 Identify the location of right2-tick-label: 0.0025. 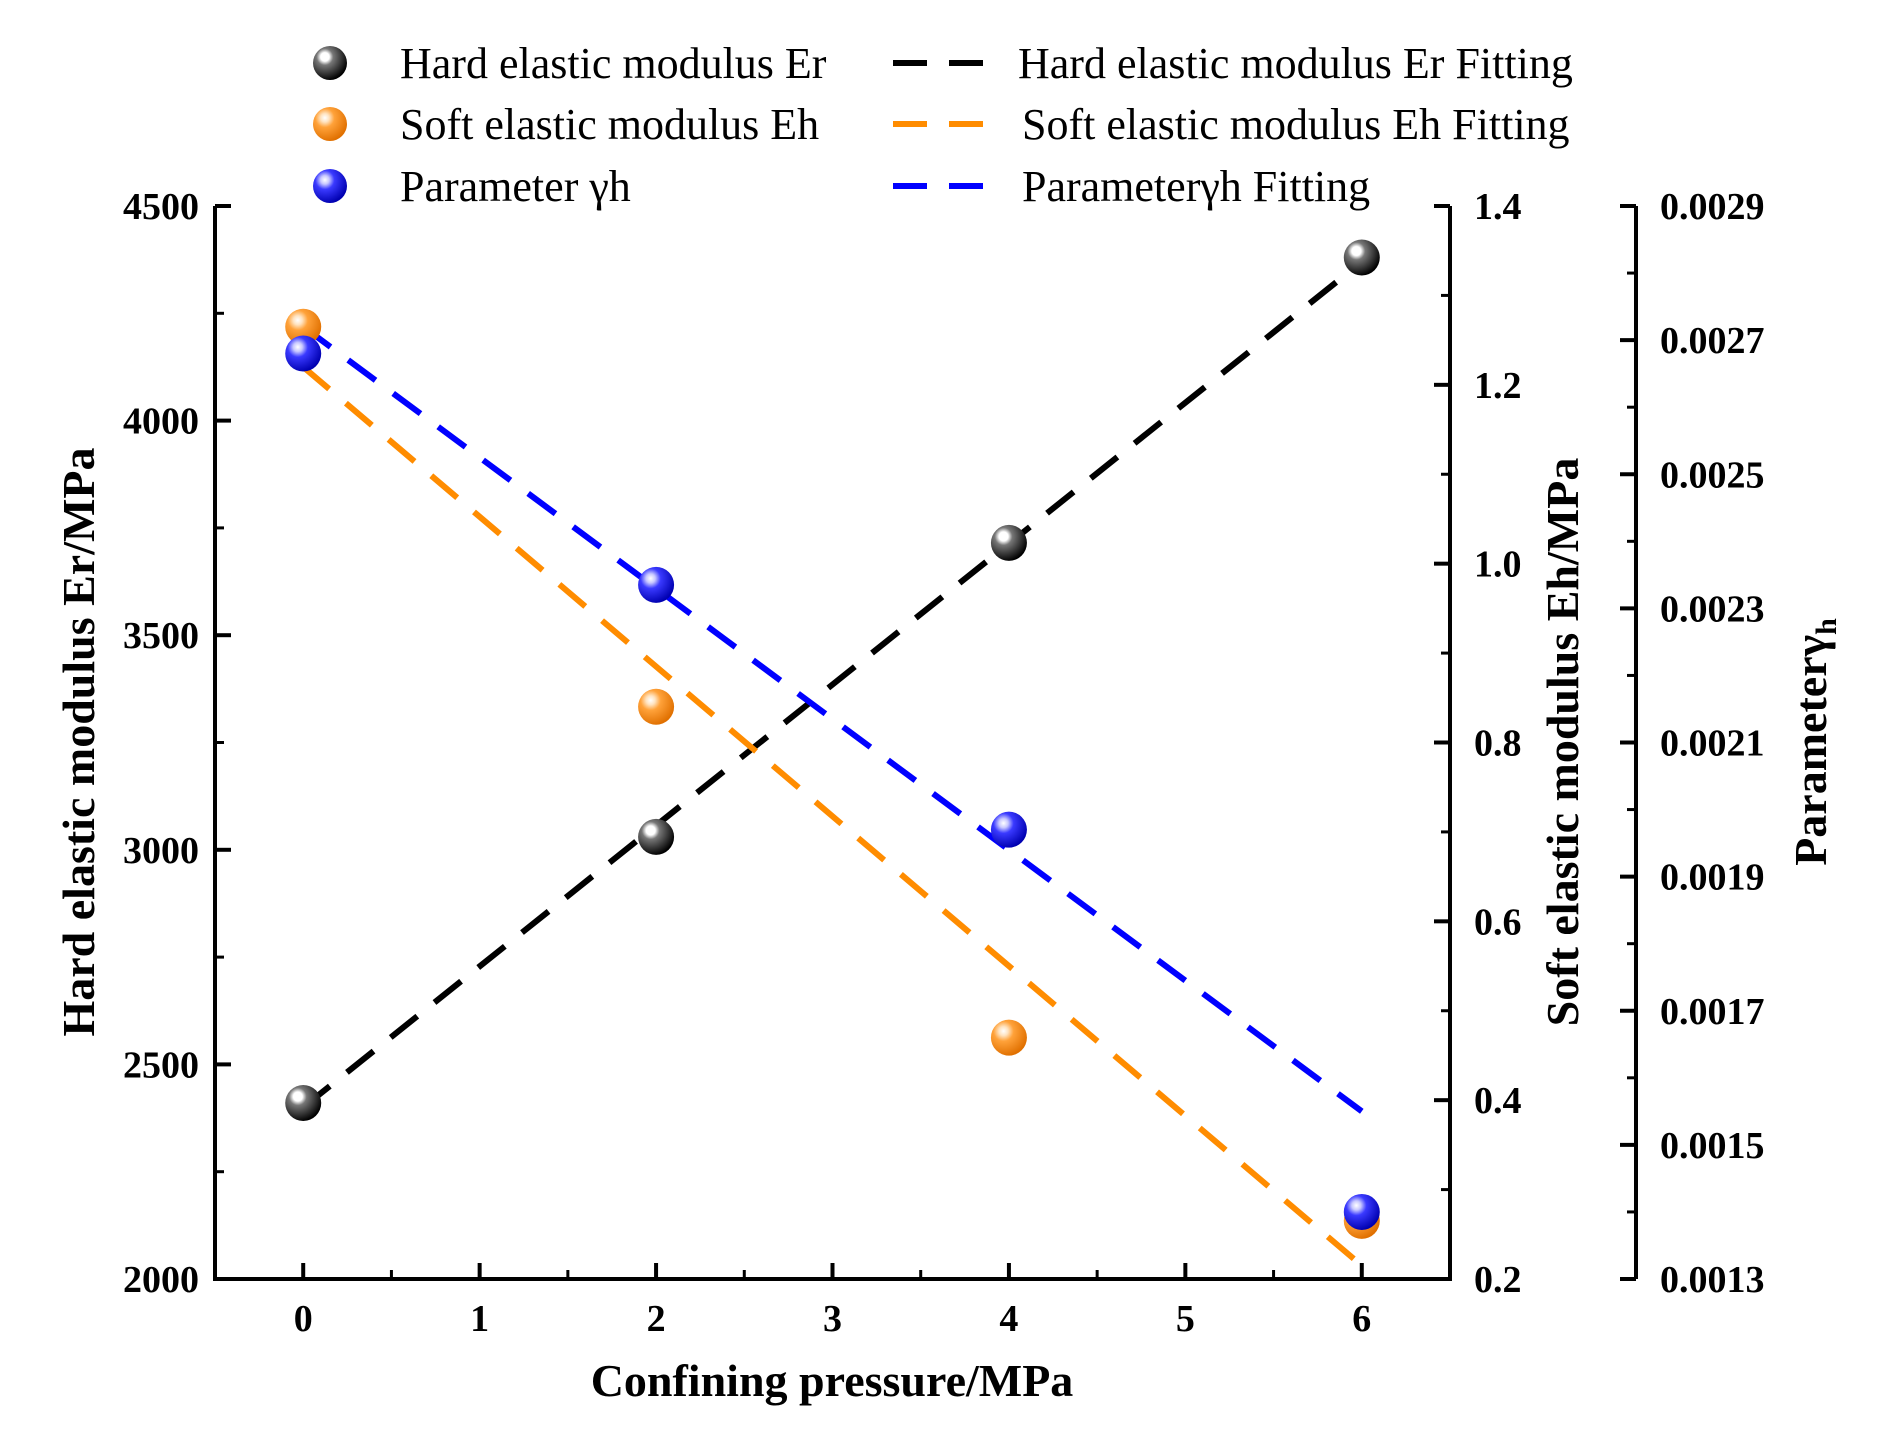
(1712, 475).